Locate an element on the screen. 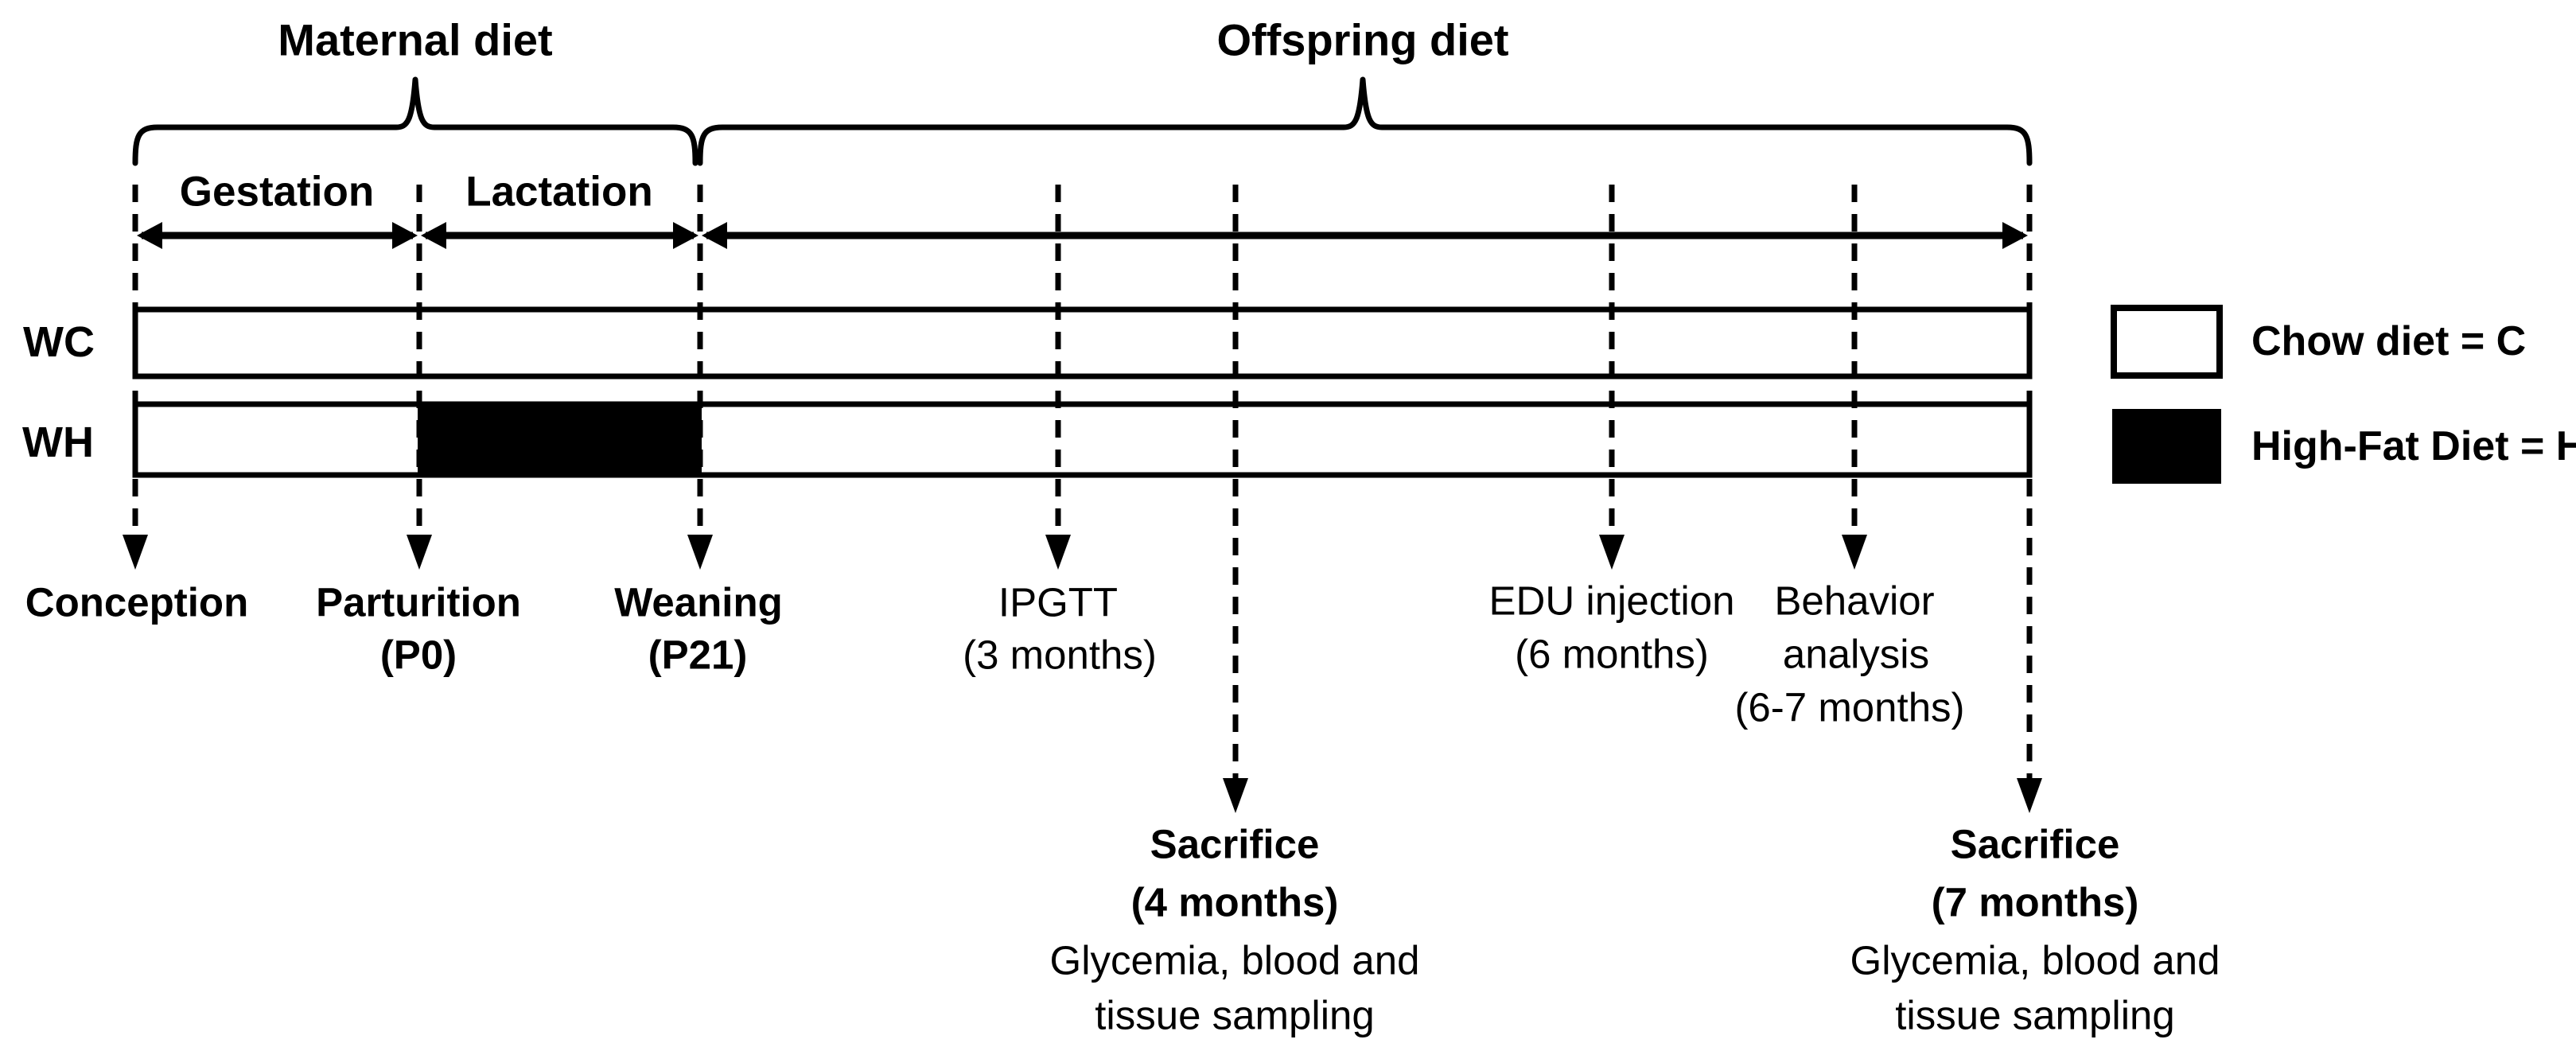  sacrifice-4-months-down-arrow-icon is located at coordinates (1236, 796).